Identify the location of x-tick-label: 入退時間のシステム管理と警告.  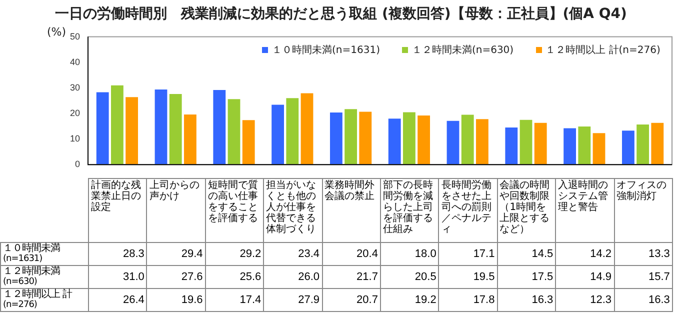
(585, 210).